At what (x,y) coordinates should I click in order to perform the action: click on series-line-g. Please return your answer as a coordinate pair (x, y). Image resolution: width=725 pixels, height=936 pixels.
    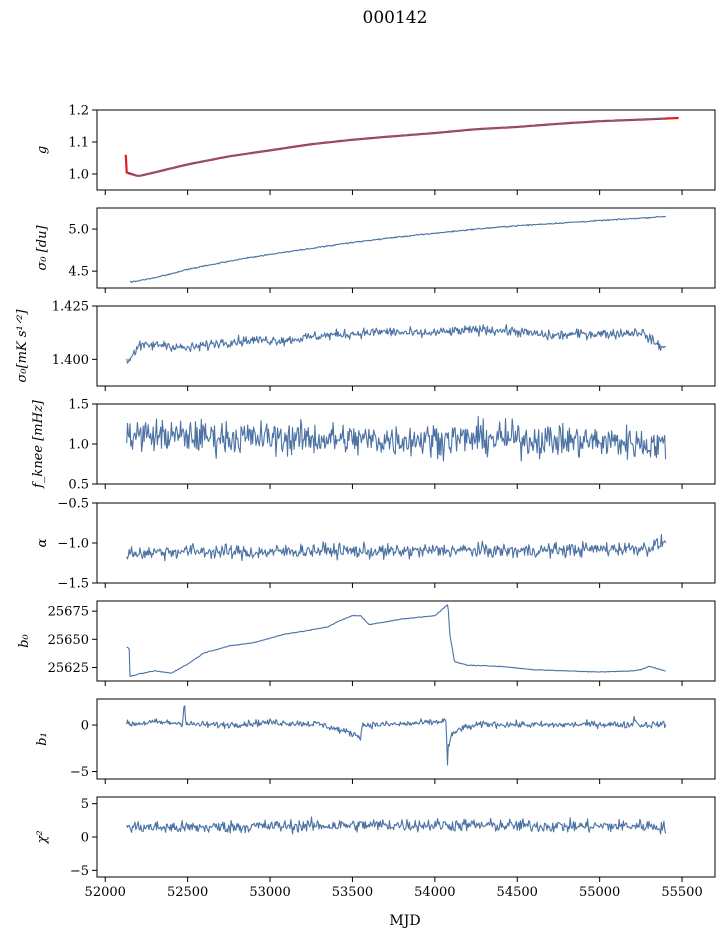
    Looking at the image, I should click on (397, 147).